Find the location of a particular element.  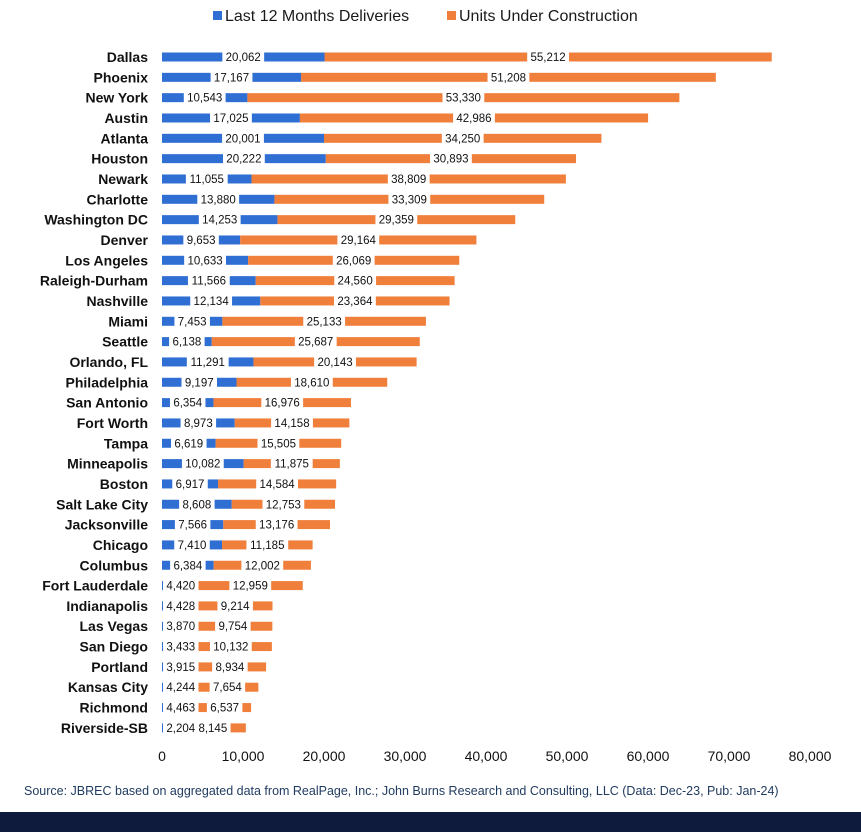

category-label: Boston is located at coordinates (124, 484).